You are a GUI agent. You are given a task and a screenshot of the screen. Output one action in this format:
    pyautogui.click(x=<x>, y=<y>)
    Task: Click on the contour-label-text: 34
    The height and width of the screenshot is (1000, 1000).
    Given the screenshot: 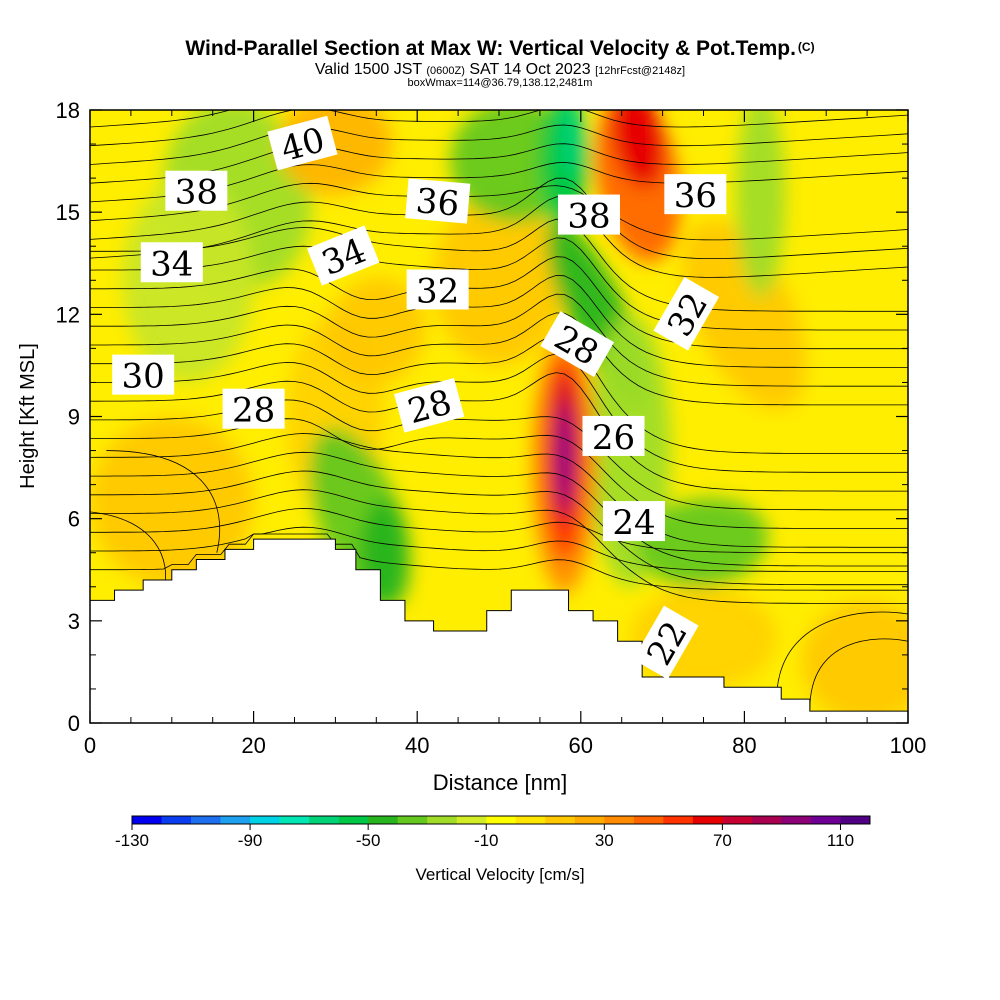 What is the action you would take?
    pyautogui.click(x=171, y=264)
    